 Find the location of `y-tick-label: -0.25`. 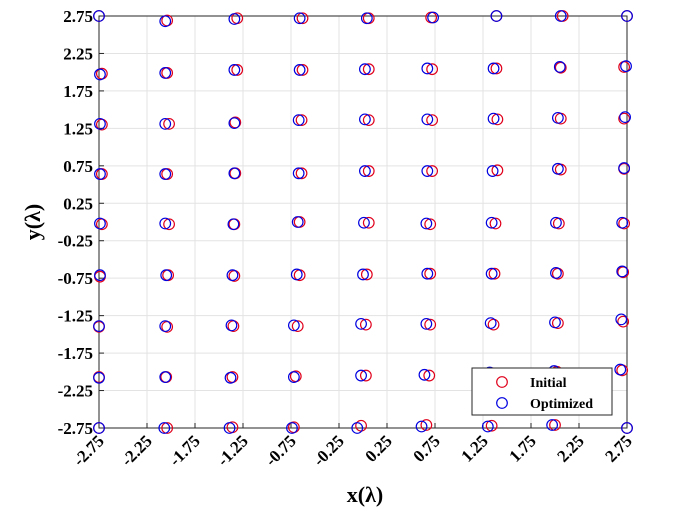

y-tick-label: -0.25 is located at coordinates (75, 241).